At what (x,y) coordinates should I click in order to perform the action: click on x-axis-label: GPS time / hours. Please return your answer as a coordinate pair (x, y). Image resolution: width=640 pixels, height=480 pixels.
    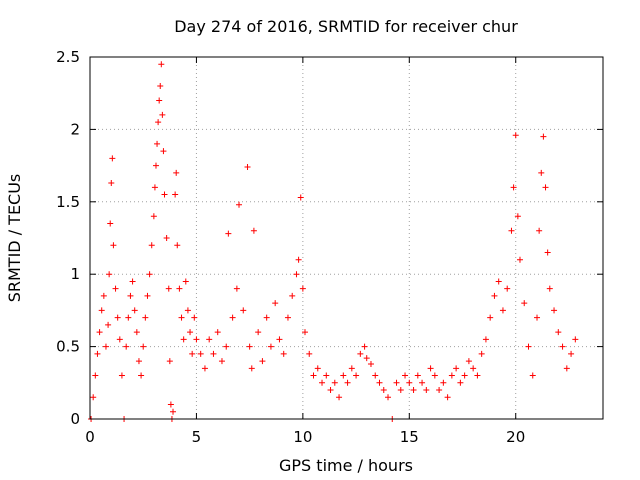
    Looking at the image, I should click on (346, 465).